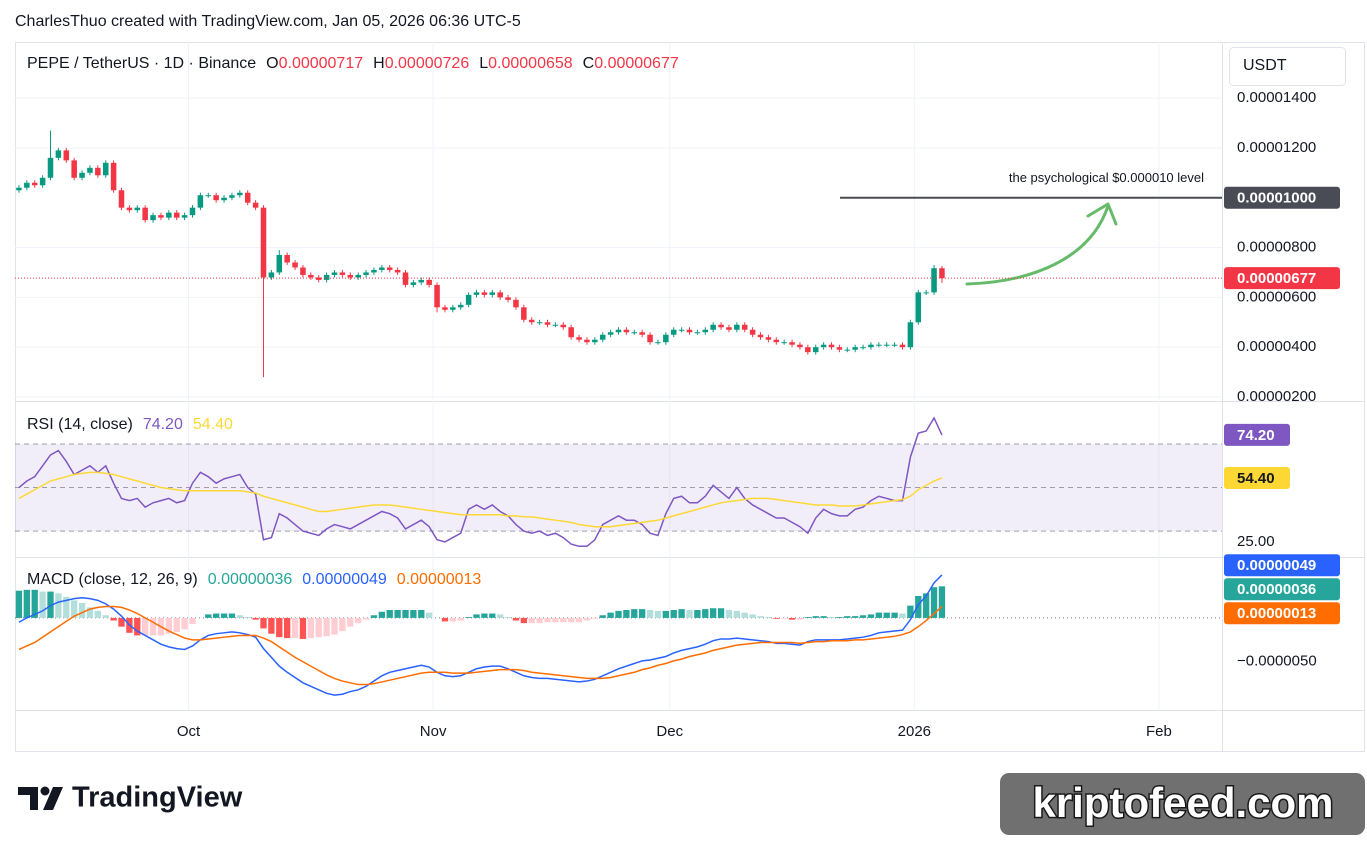 Image resolution: width=1367 pixels, height=843 pixels. Describe the element at coordinates (480, 635) in the screenshot. I see `macd-line` at that location.